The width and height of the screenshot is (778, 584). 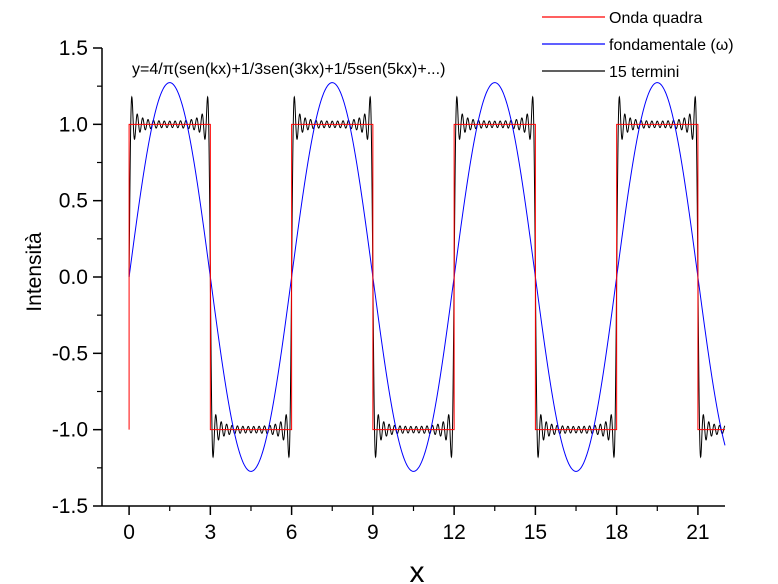 What do you see at coordinates (73, 201) in the screenshot?
I see `y-tick-label: 0.5` at bounding box center [73, 201].